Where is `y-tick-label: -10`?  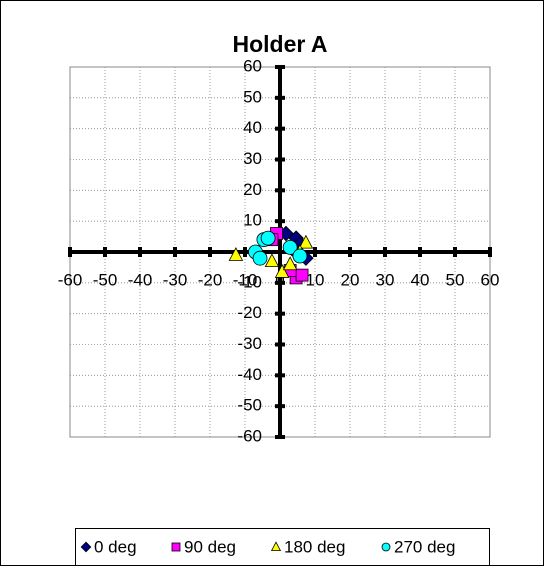 y-tick-label: -10 is located at coordinates (249, 281).